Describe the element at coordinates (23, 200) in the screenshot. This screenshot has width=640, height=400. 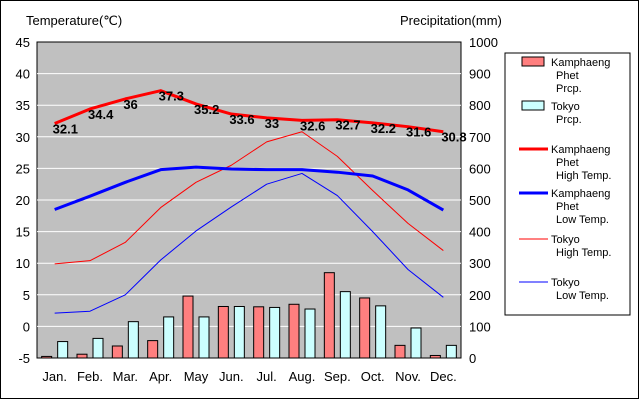
I see `left-tick-label: 20` at that location.